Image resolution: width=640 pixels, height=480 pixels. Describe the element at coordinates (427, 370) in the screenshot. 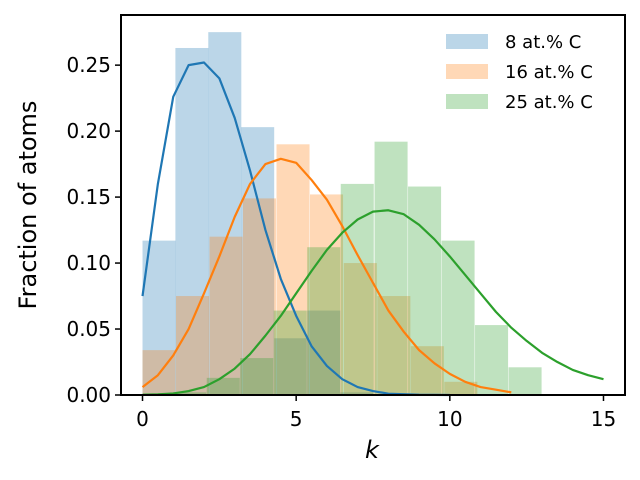

I see `bar-series2-bin9` at that location.